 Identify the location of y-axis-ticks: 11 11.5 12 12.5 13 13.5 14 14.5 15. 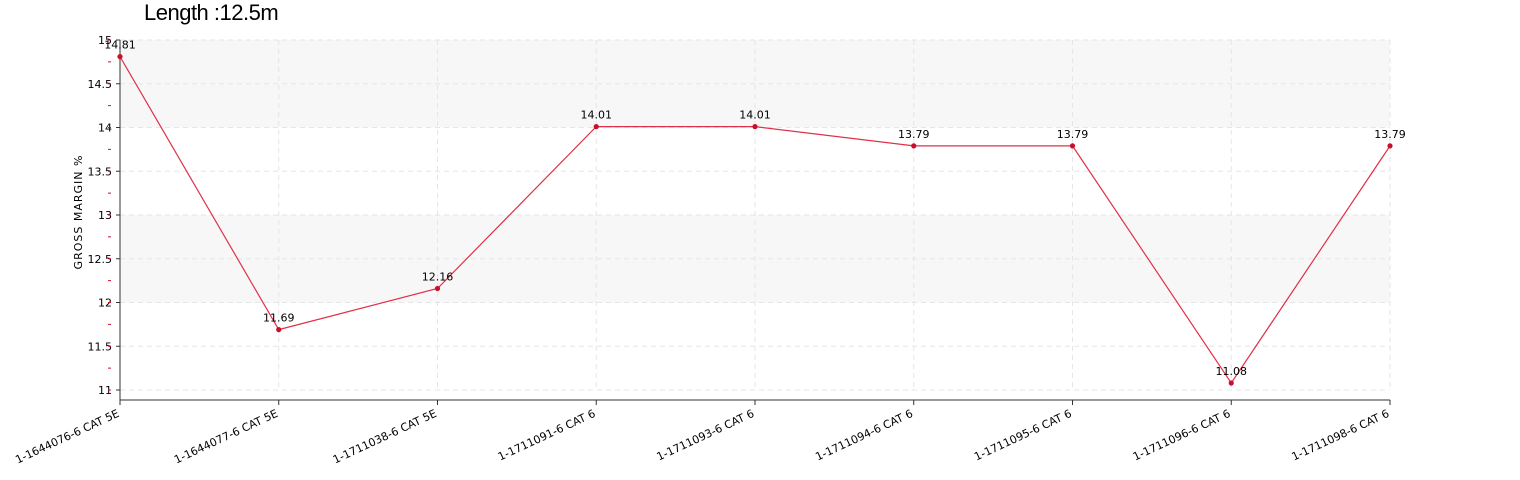
(104, 215).